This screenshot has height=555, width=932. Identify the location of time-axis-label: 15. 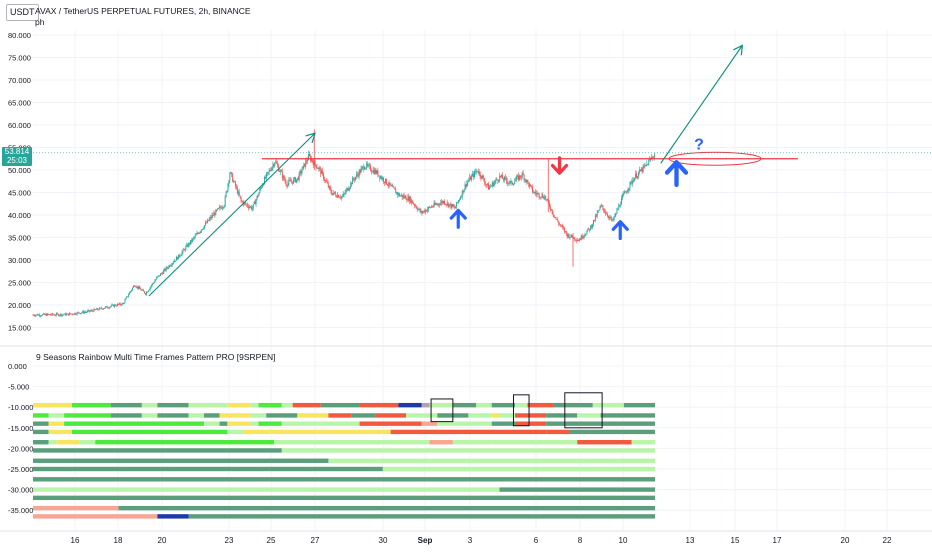
(735, 540).